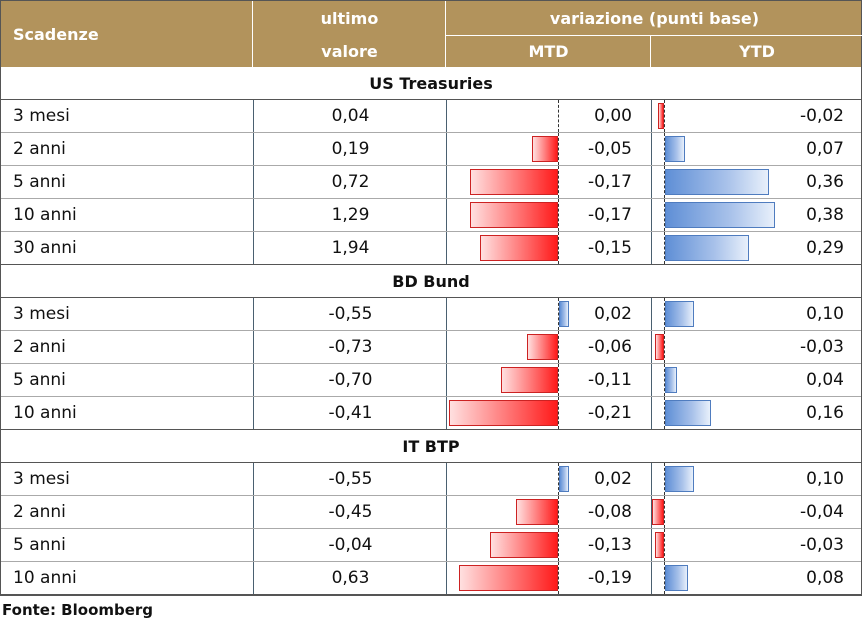 Image resolution: width=863 pixels, height=629 pixels. I want to click on mtd-value: -0,05, so click(610, 149).